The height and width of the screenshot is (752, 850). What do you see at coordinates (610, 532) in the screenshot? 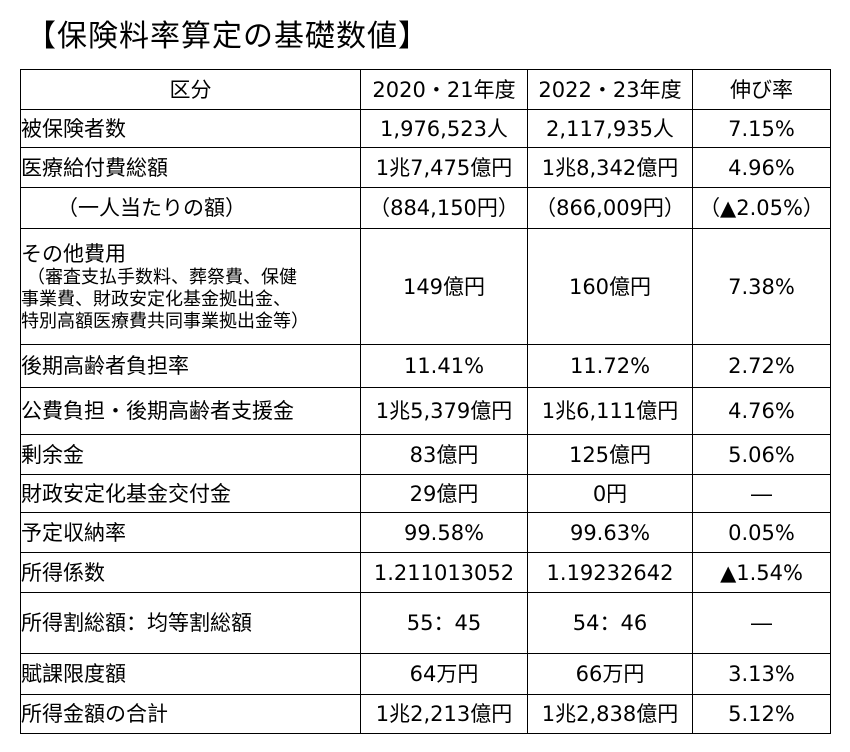
I see `value-fy2022-23: 99.63%` at bounding box center [610, 532].